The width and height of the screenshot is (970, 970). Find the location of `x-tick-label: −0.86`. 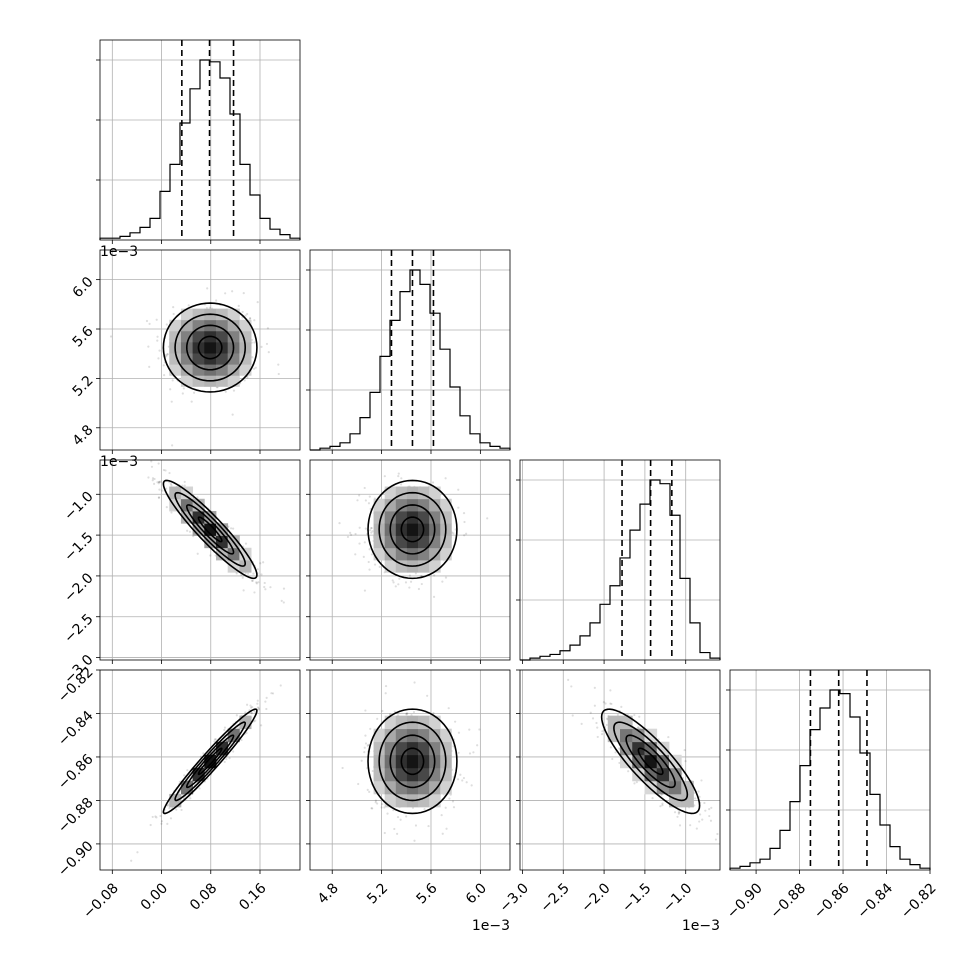

x-tick-label: −0.86 is located at coordinates (832, 901).